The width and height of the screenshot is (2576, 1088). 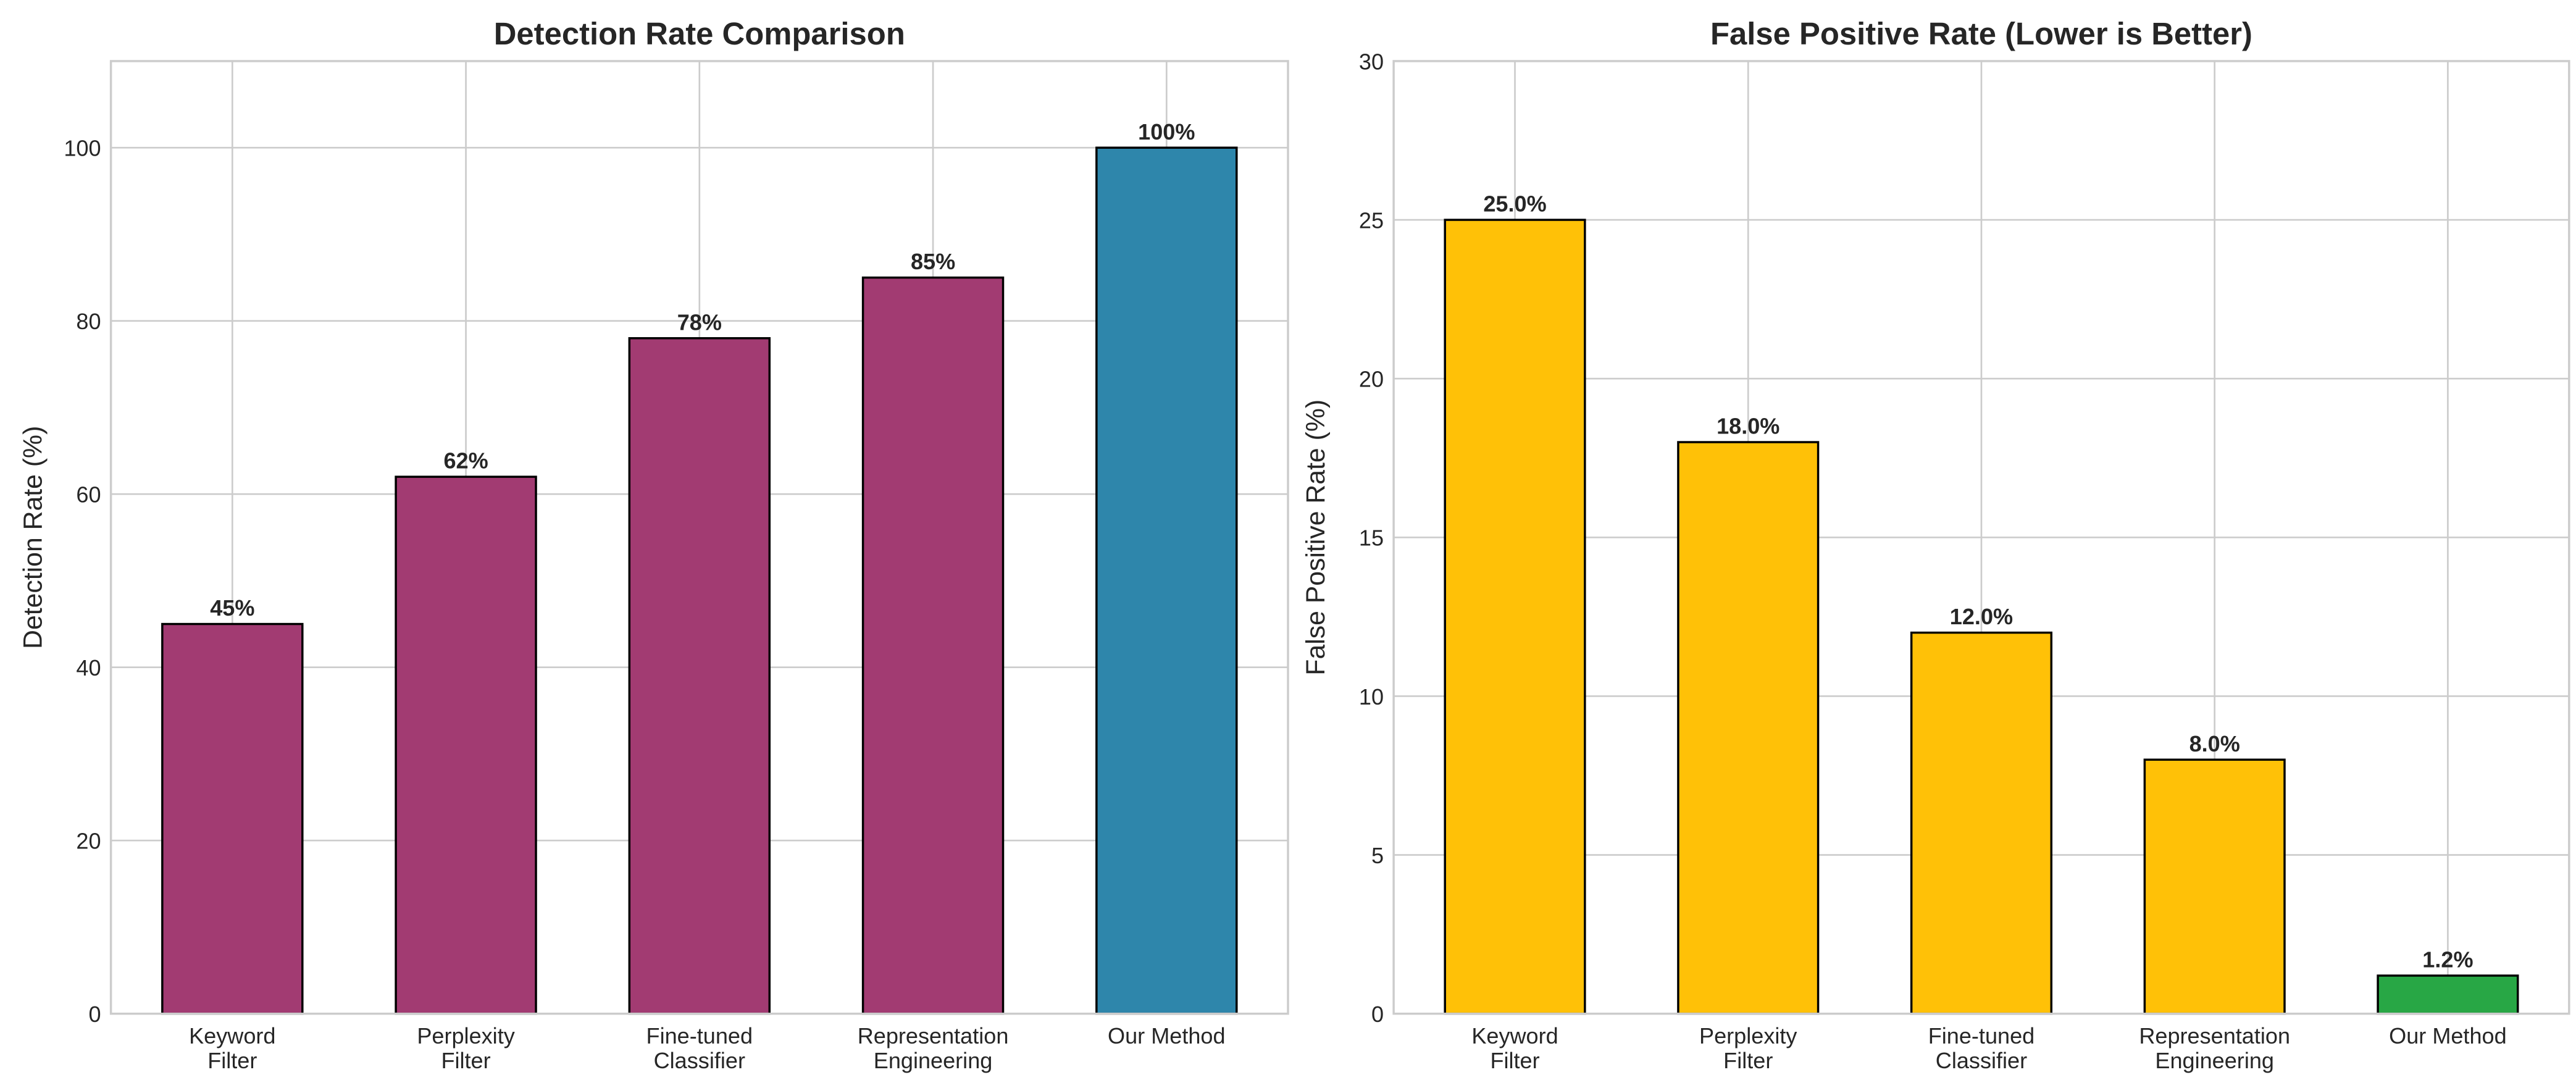 I want to click on y-tick-label: 100, so click(x=83, y=148).